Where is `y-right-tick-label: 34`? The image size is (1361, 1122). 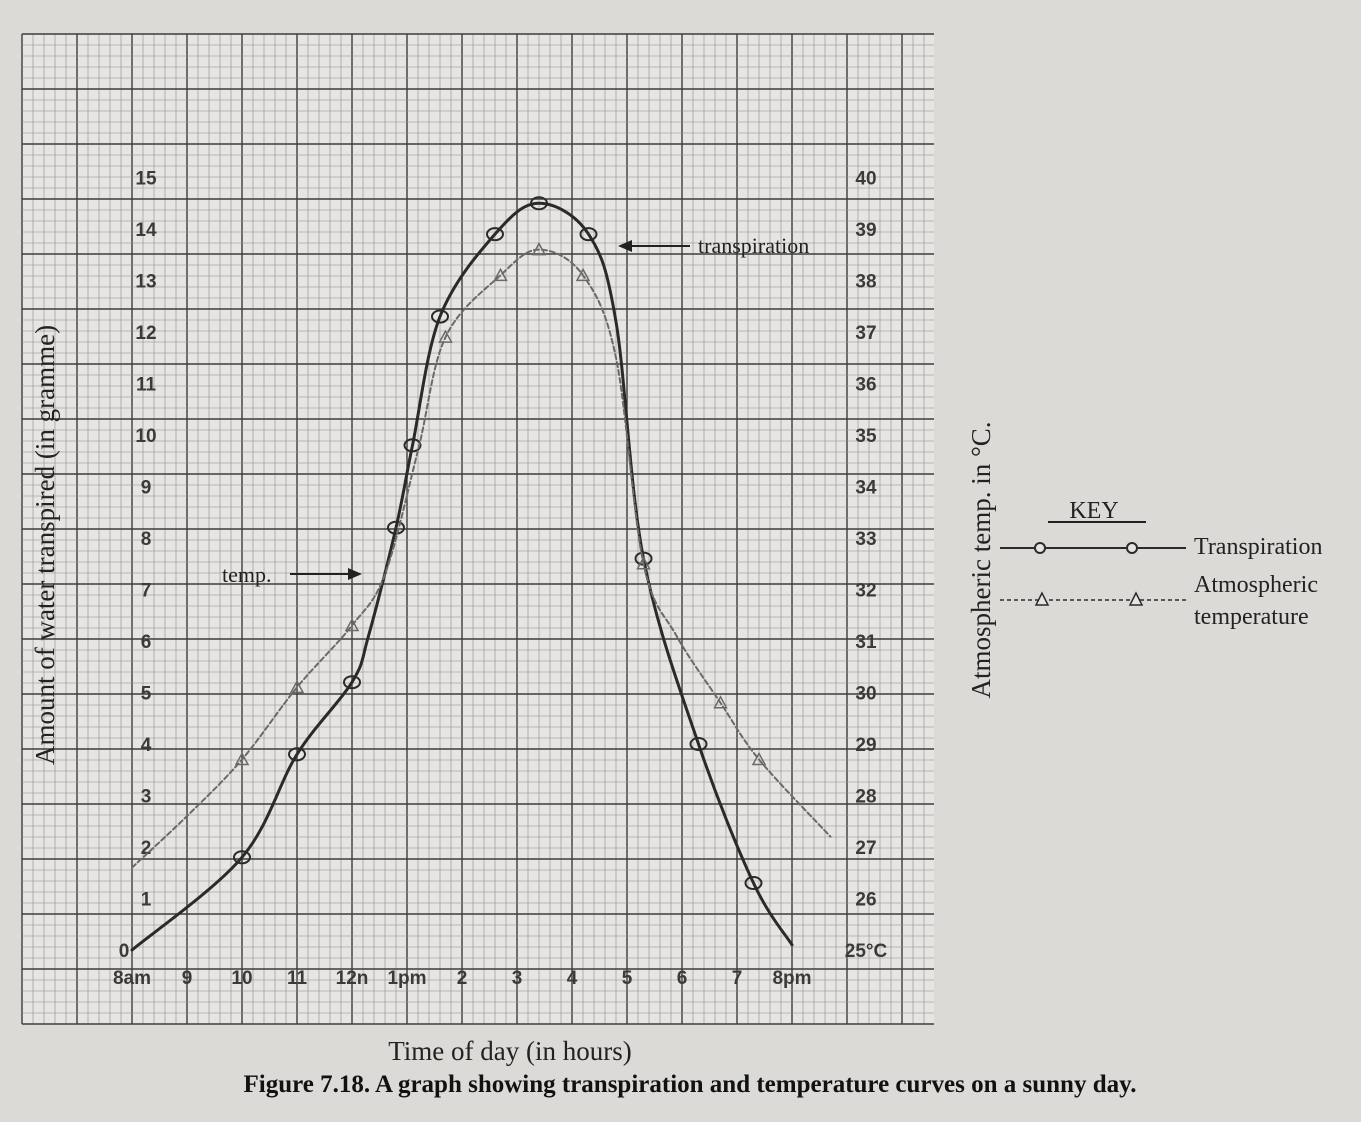
y-right-tick-label: 34 is located at coordinates (866, 488).